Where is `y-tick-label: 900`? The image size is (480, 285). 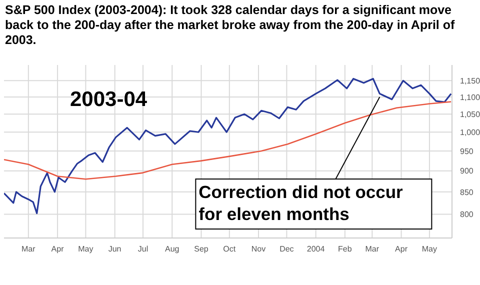 y-tick-label: 900 is located at coordinates (467, 171).